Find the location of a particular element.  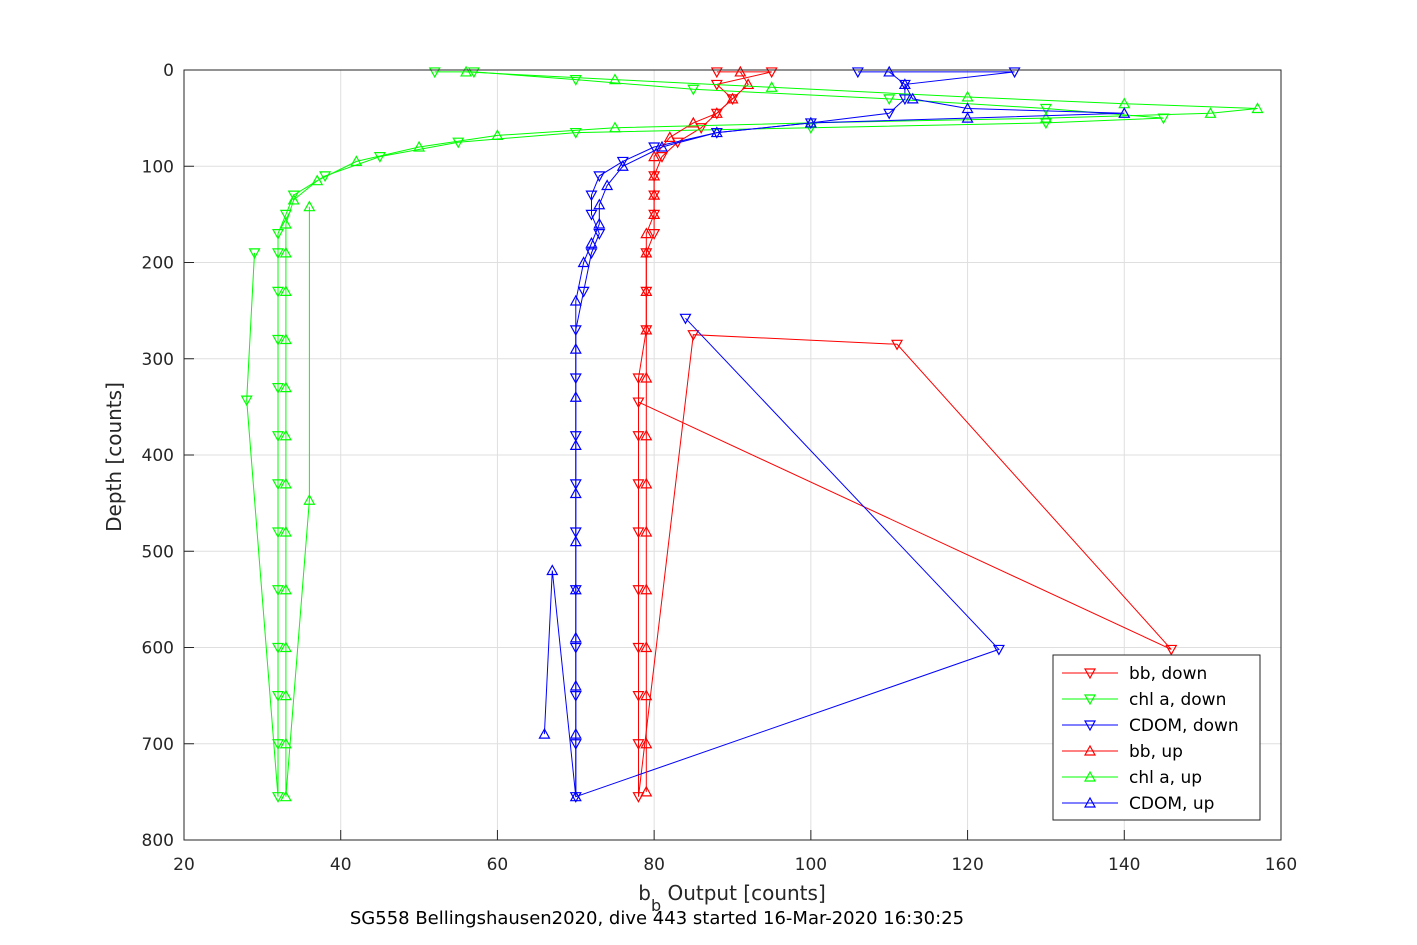

legend-box is located at coordinates (1156, 737).